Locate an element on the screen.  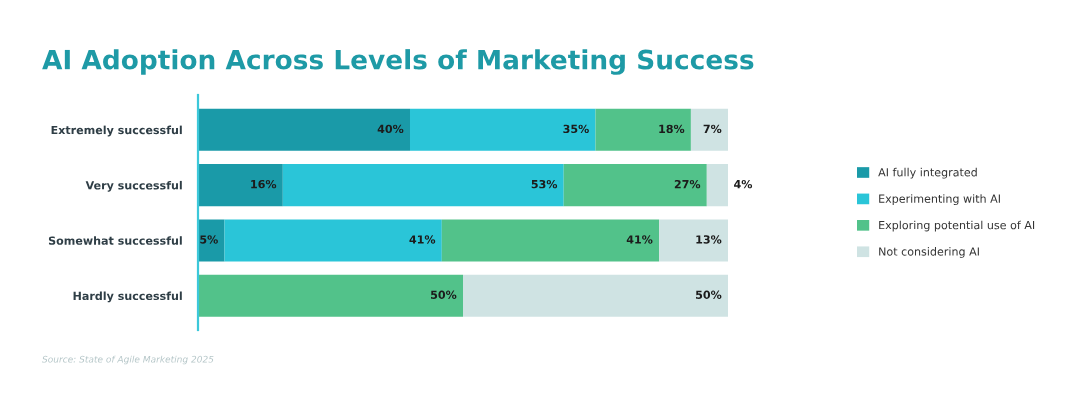
data-label: 53% is located at coordinates (544, 184).